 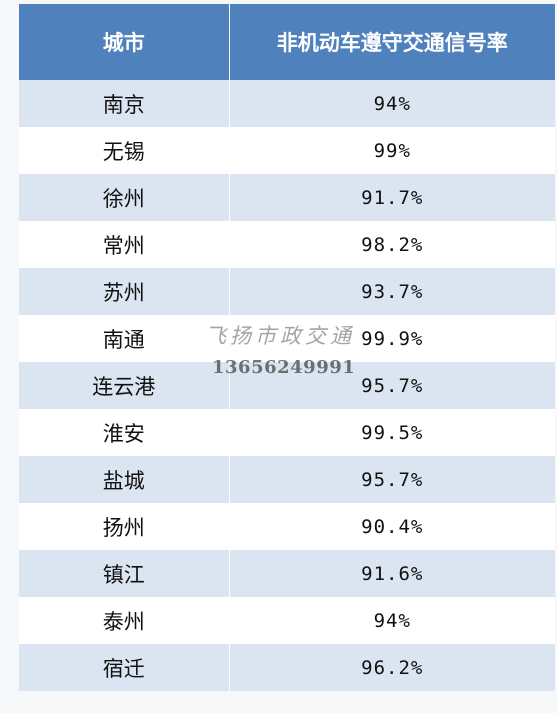 What do you see at coordinates (124, 291) in the screenshot?
I see `city-cell: 苏州` at bounding box center [124, 291].